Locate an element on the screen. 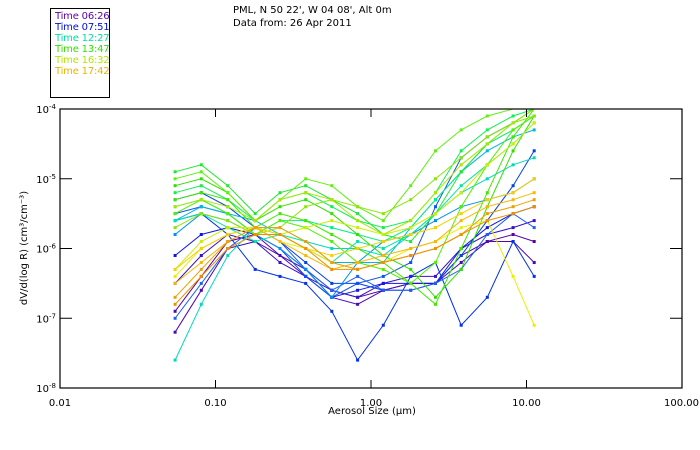  legend-entry: Time 17:42 is located at coordinates (82, 71).